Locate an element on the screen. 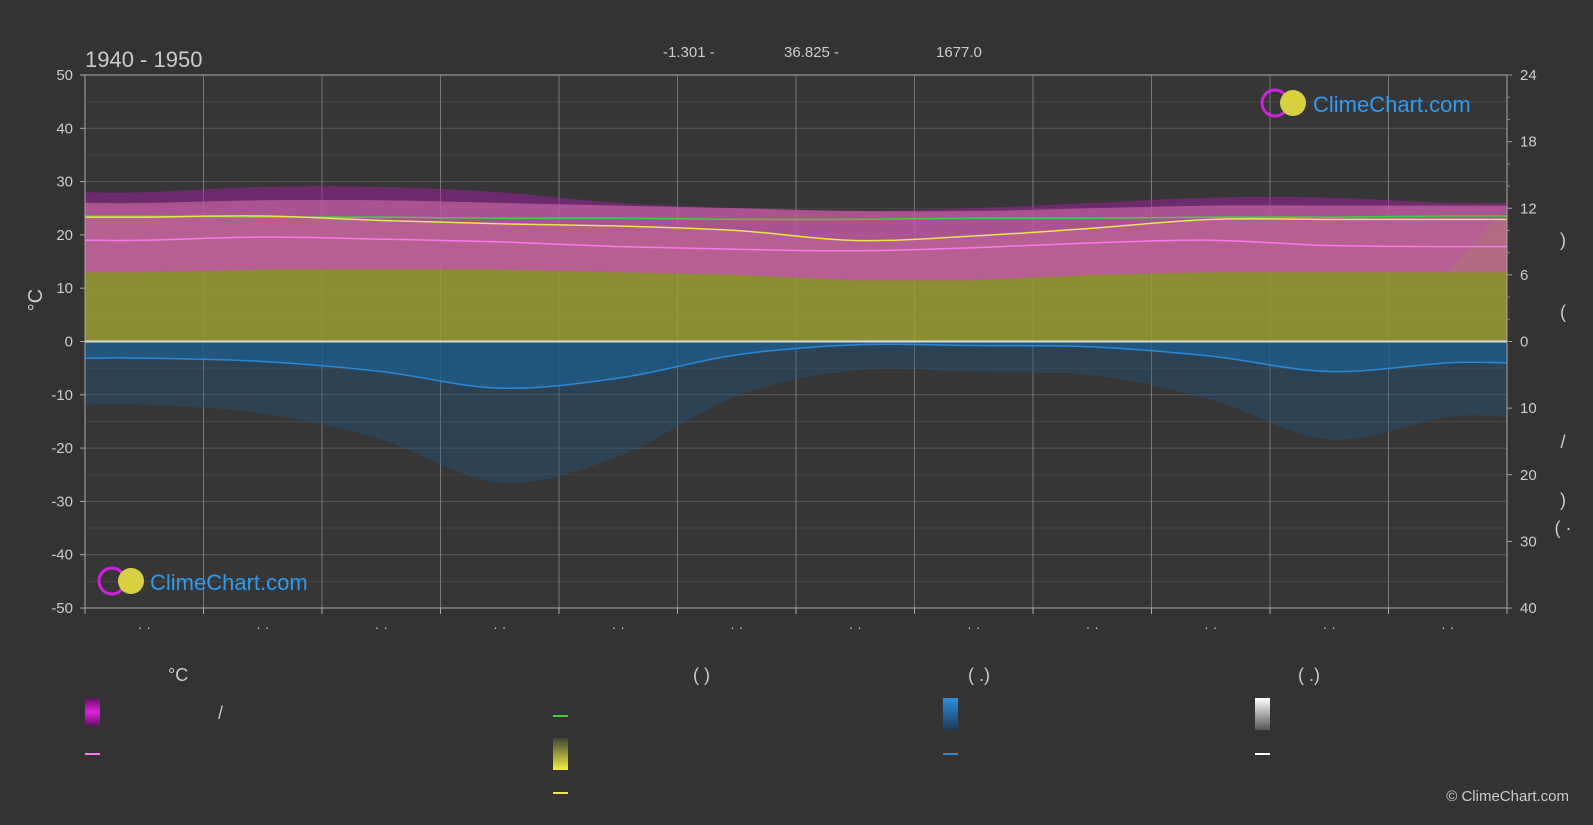 The width and height of the screenshot is (1593, 825). temp-range-band is located at coordinates (796, 240).